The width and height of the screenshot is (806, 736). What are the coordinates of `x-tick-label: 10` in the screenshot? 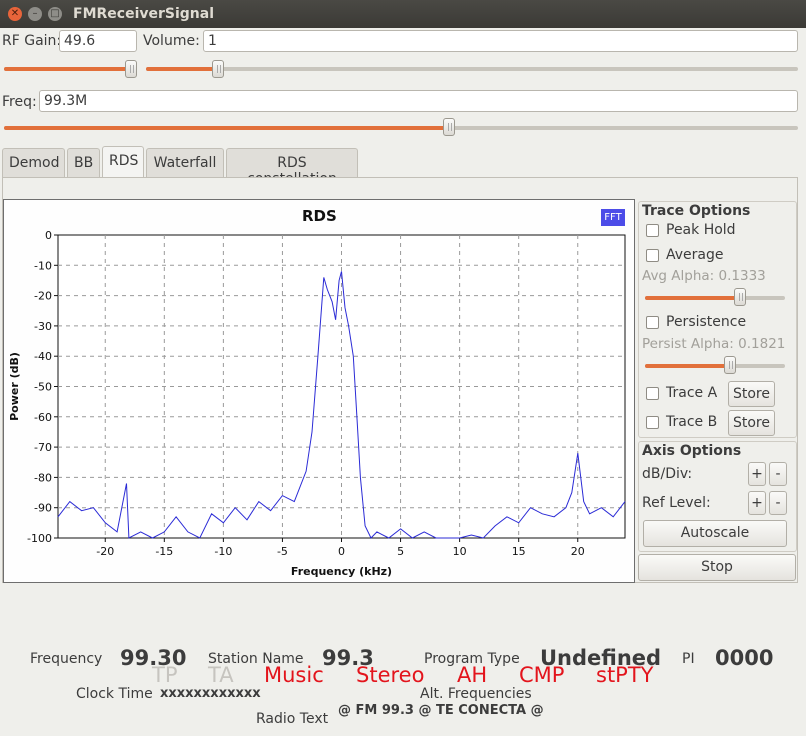 It's located at (460, 551).